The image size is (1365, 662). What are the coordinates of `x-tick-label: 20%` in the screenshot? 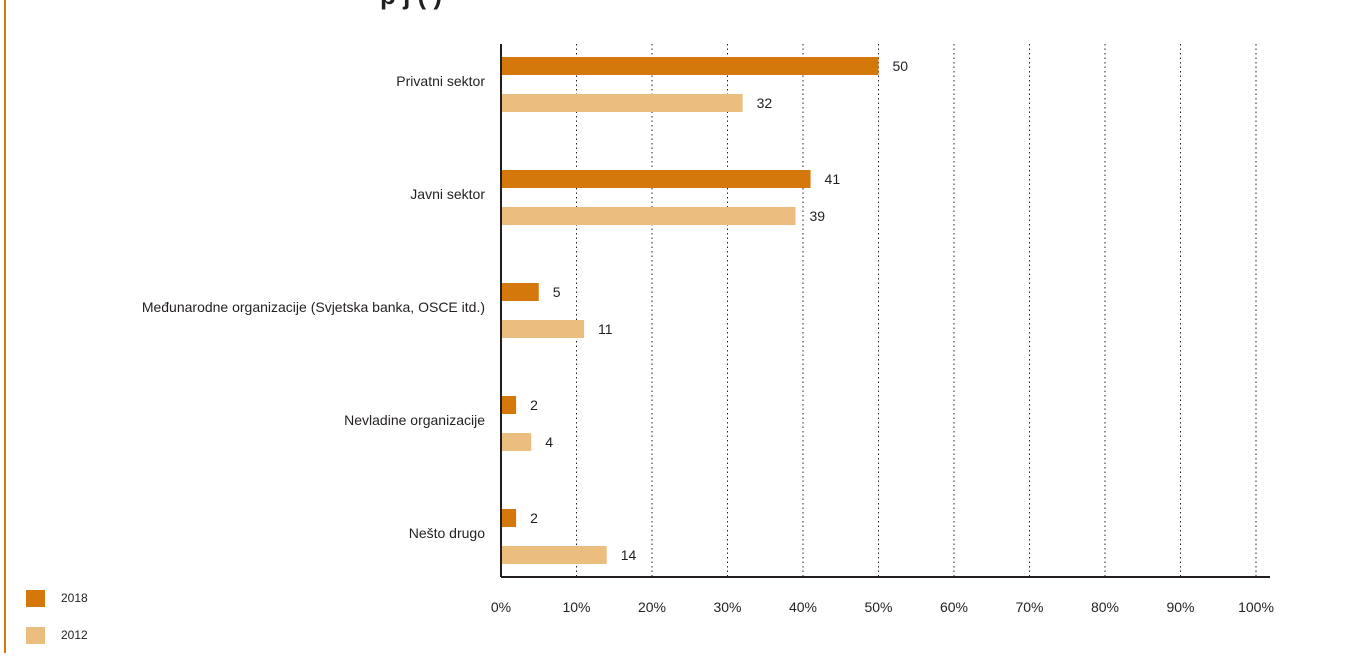 It's located at (652, 607).